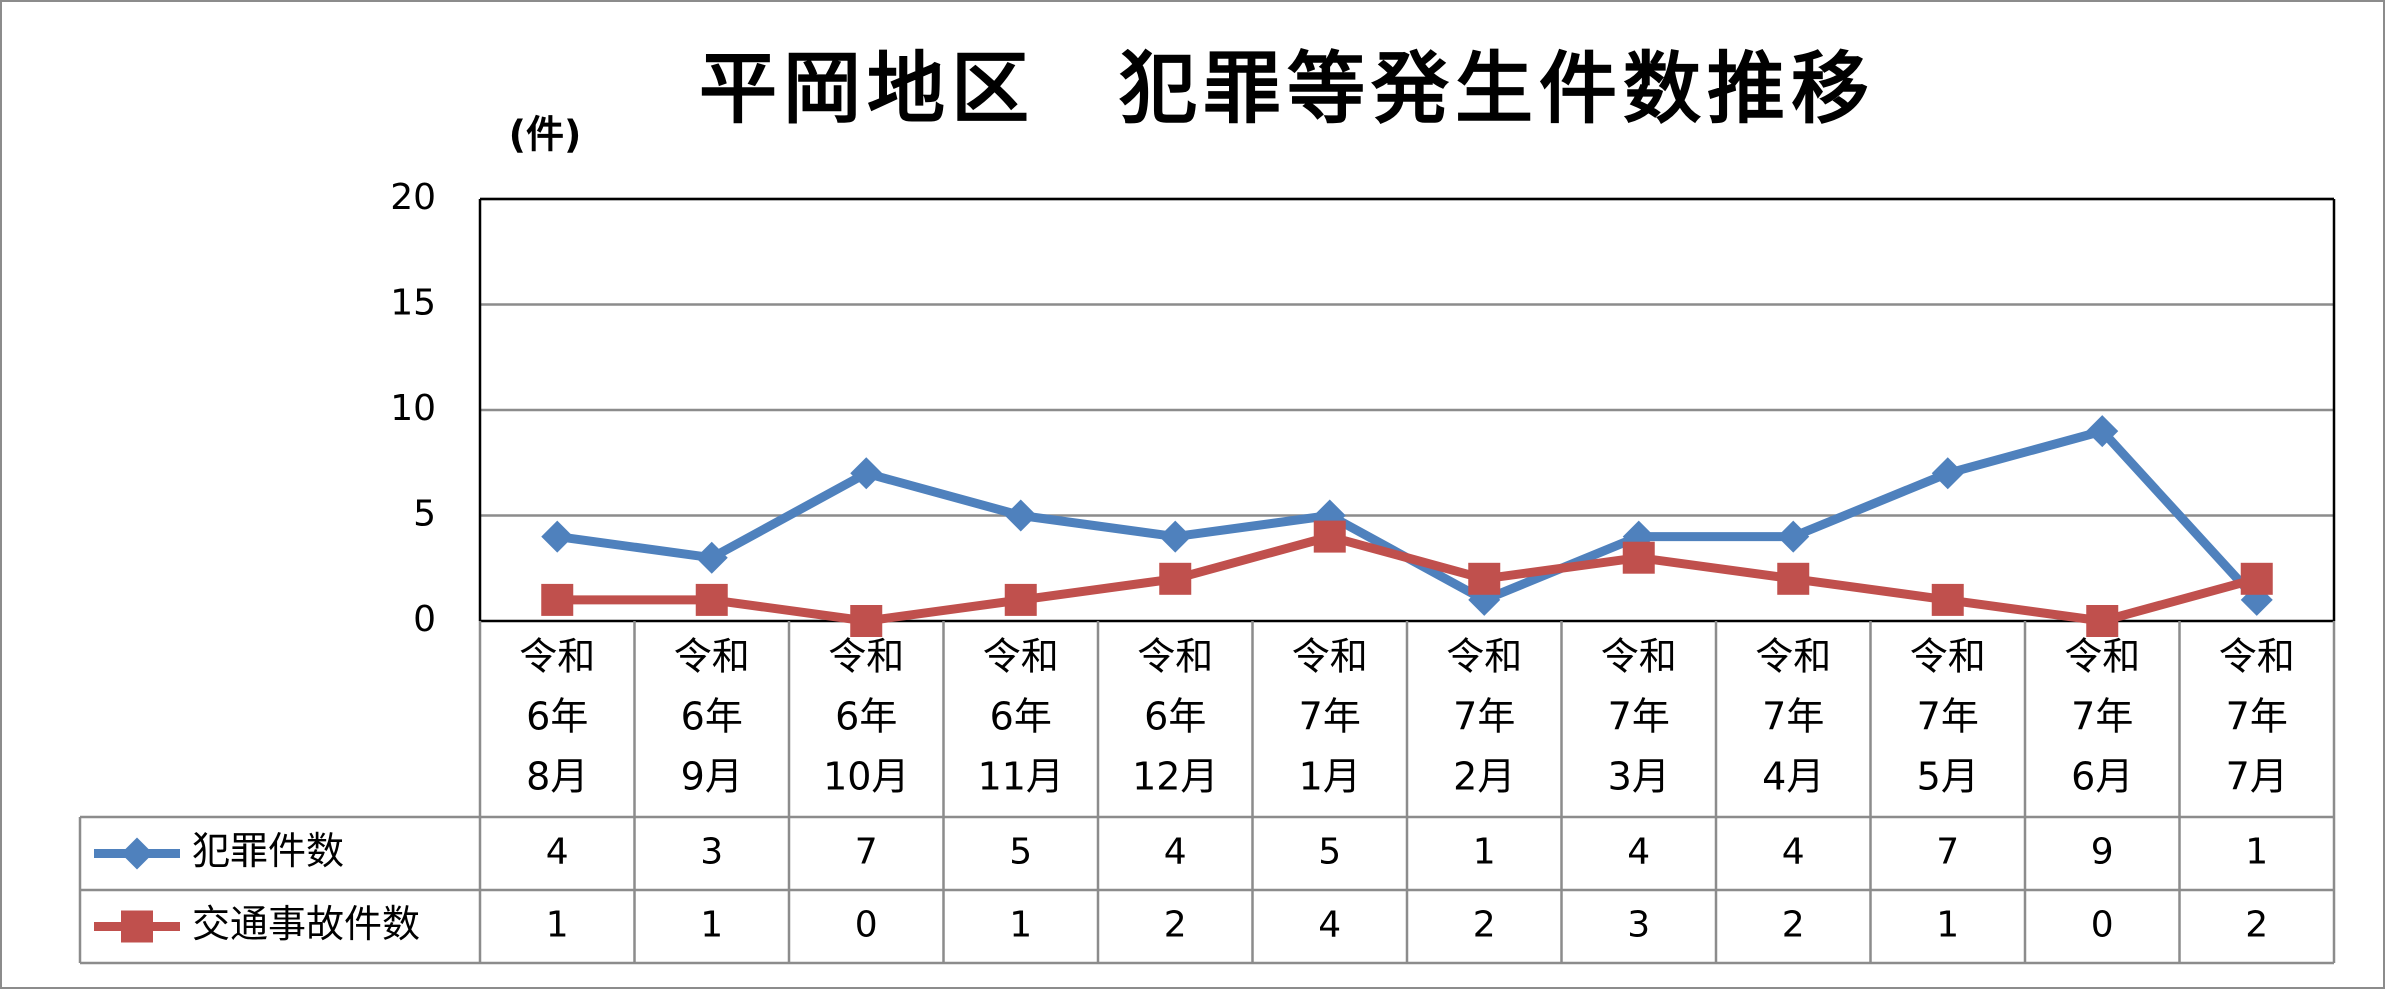 The width and height of the screenshot is (2385, 989). Describe the element at coordinates (1639, 777) in the screenshot. I see `x-category-label: 3月` at that location.